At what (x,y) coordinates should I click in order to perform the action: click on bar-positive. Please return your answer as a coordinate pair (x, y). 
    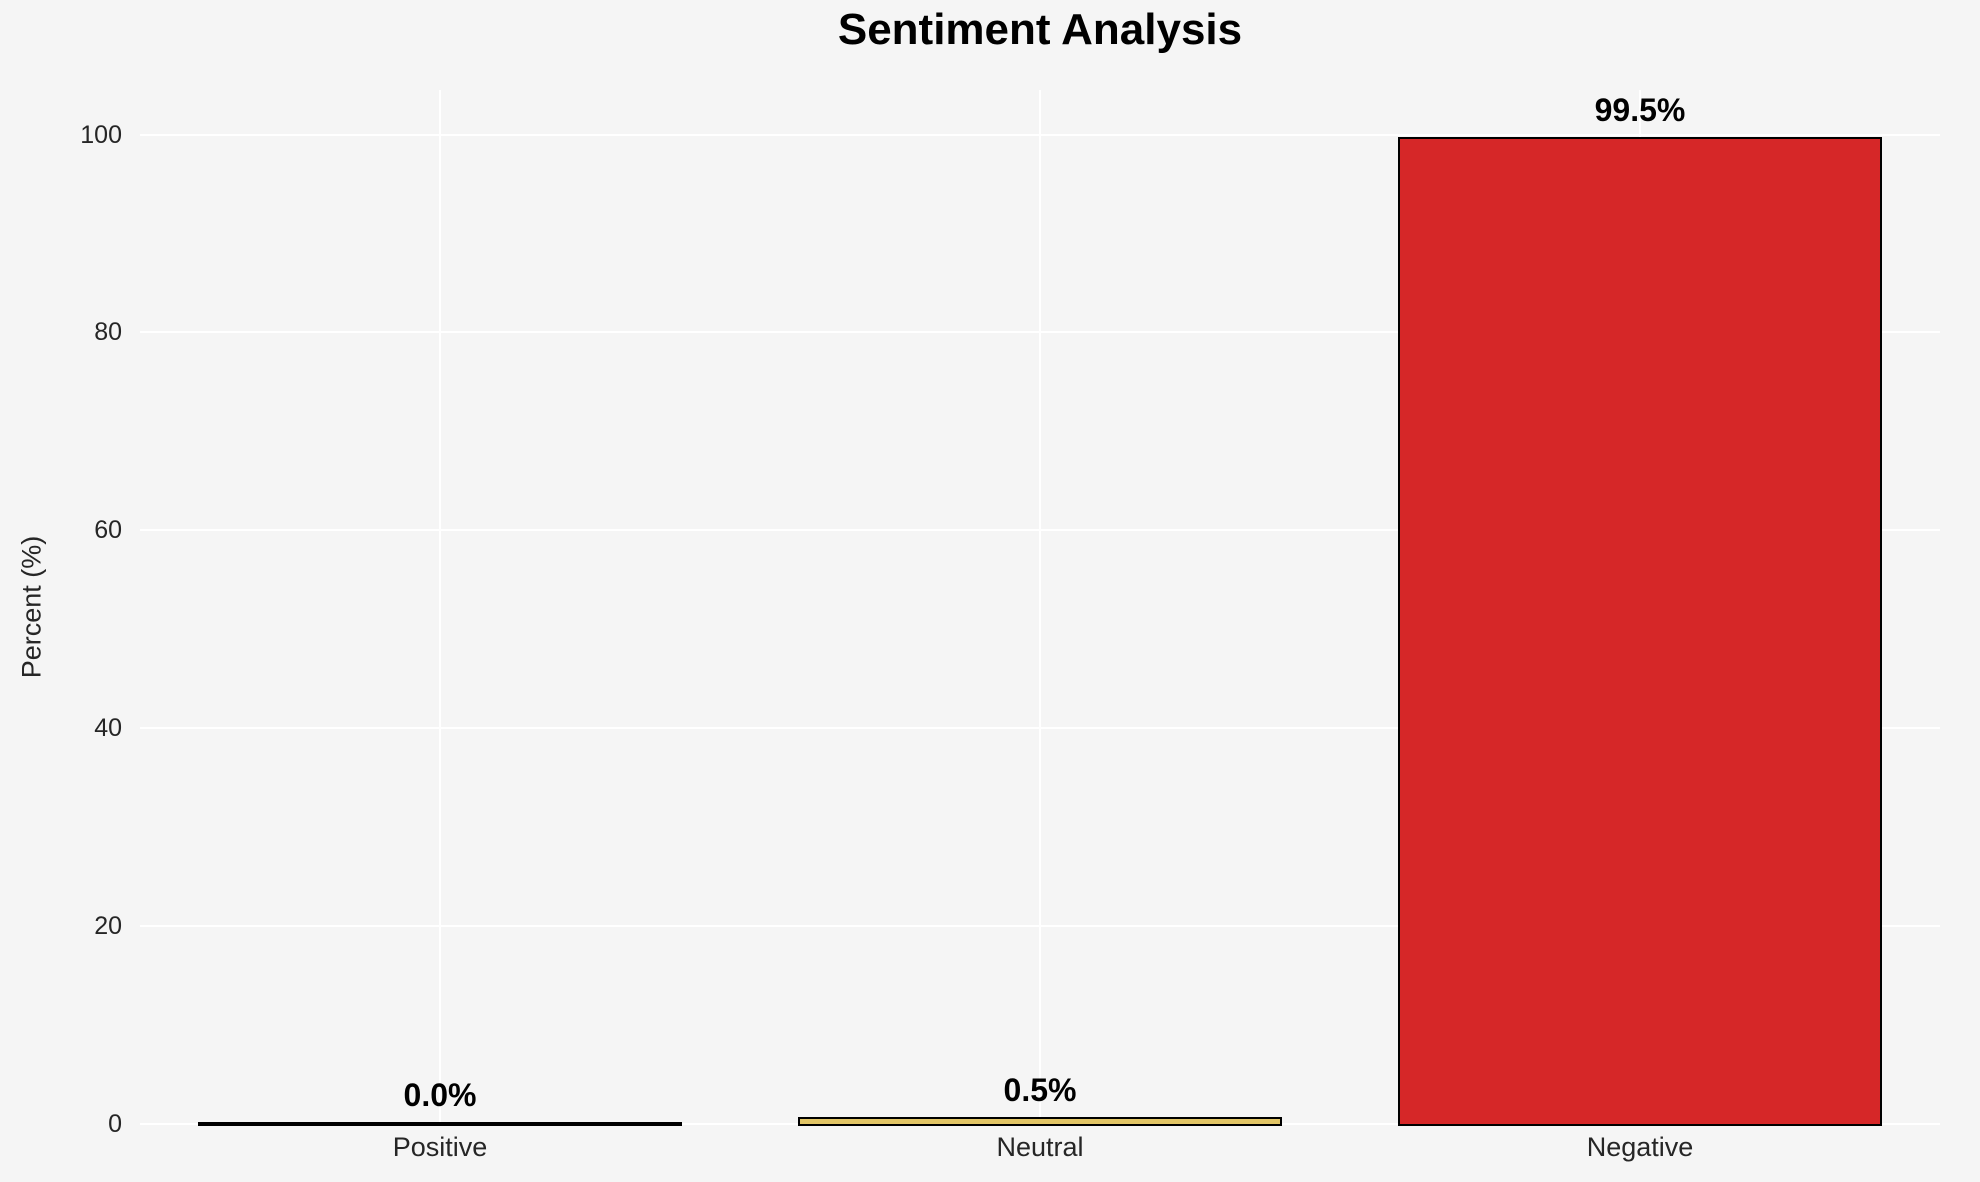
    Looking at the image, I should click on (440, 1124).